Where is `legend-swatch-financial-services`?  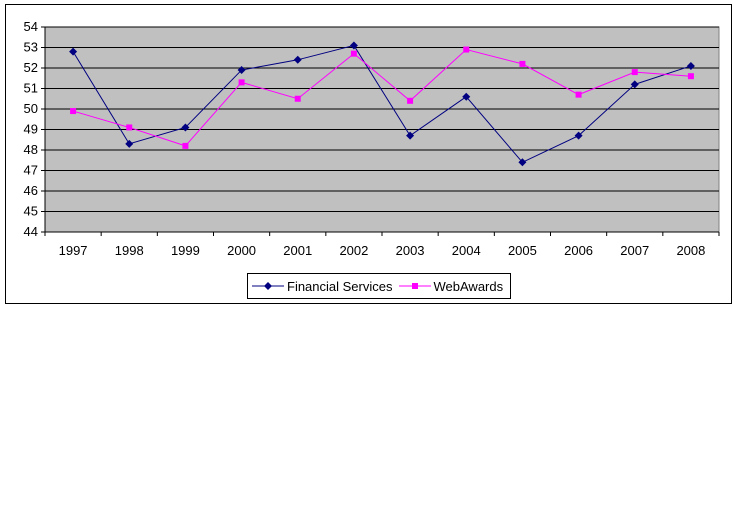
legend-swatch-financial-services is located at coordinates (268, 286).